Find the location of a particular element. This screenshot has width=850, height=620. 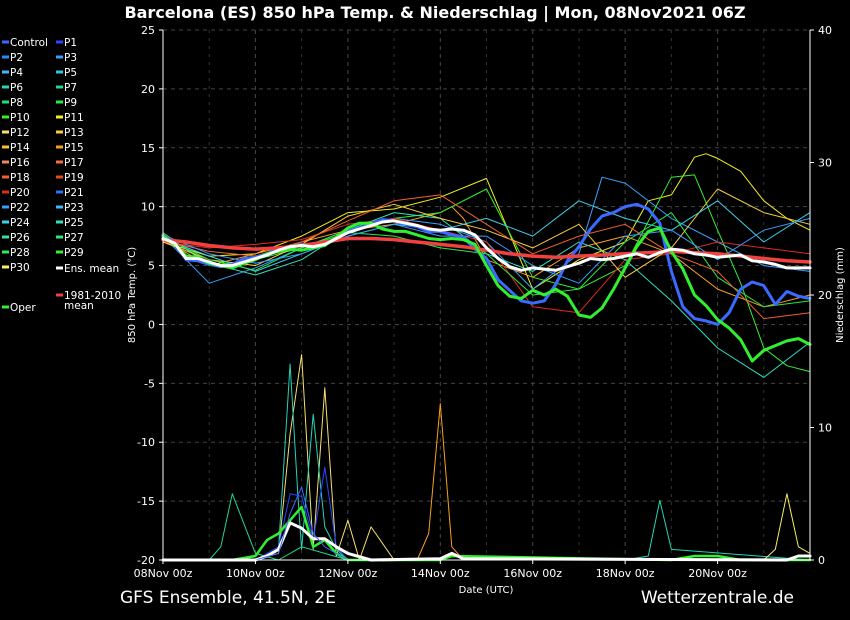

y-tick-label-left: 20 is located at coordinates (148, 89).